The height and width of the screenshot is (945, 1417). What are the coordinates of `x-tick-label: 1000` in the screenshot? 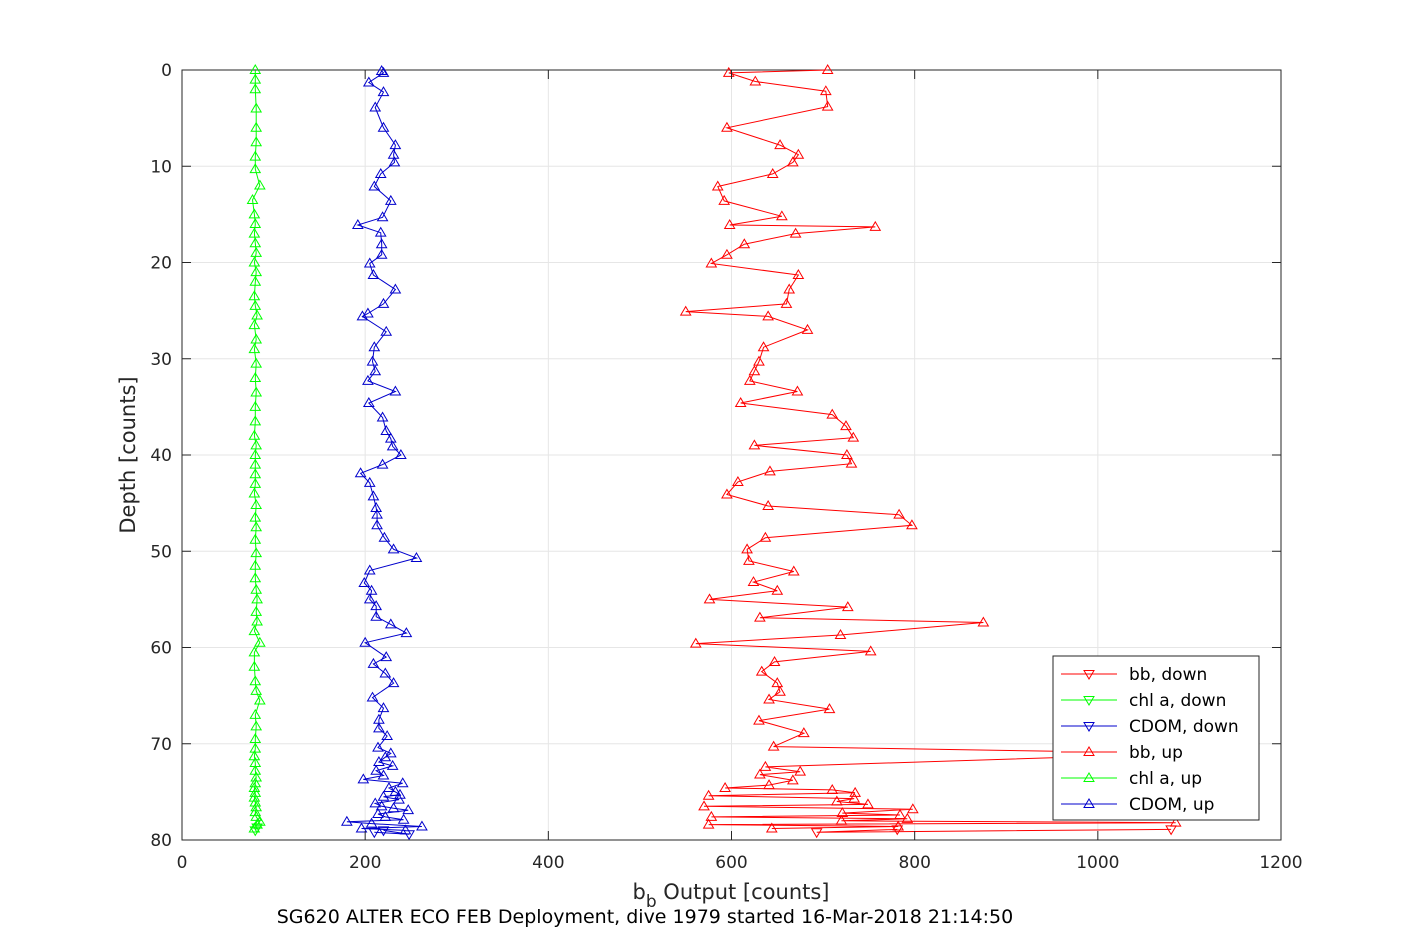 It's located at (1097, 863).